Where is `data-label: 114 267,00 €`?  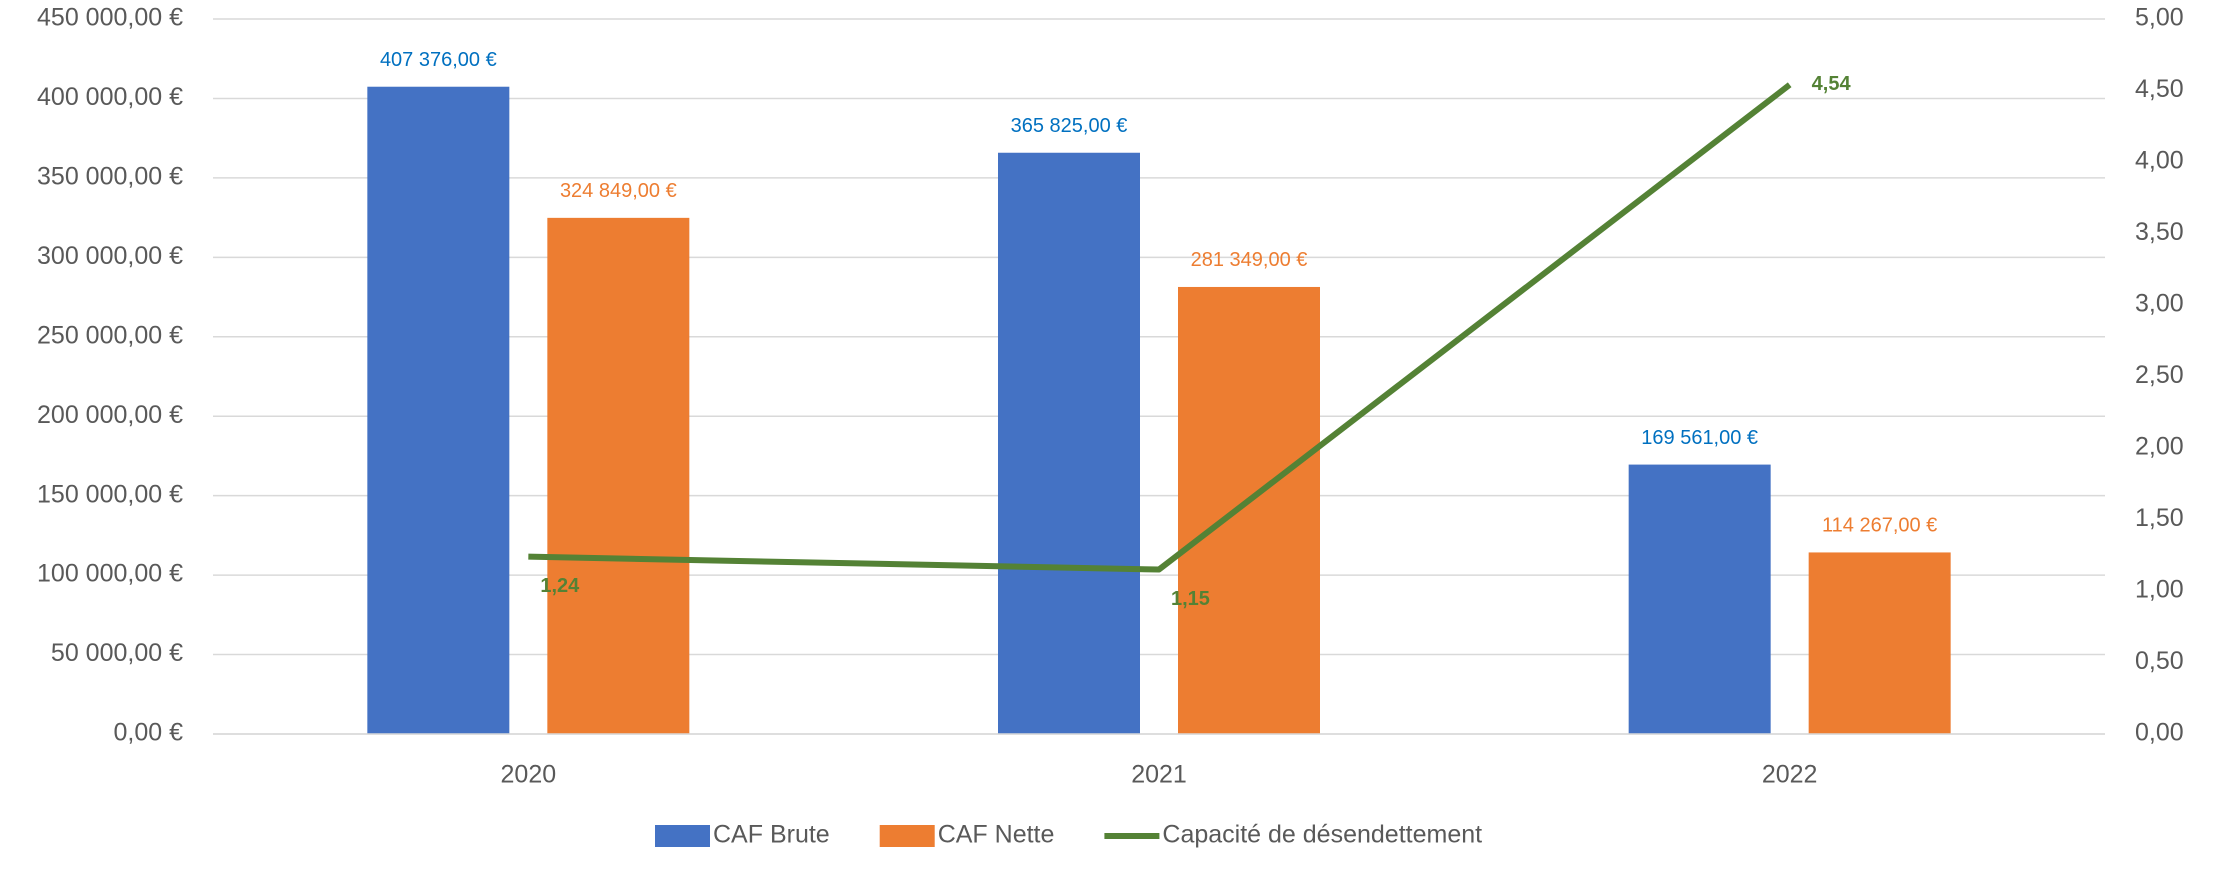
data-label: 114 267,00 € is located at coordinates (1879, 526).